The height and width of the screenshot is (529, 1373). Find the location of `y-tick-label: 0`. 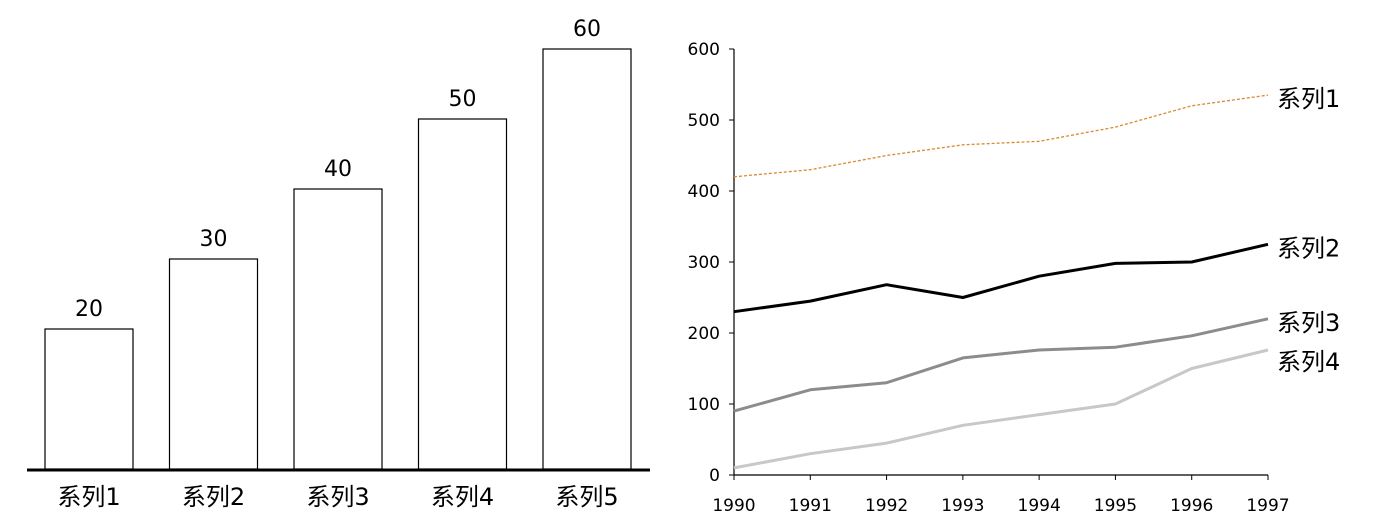

y-tick-label: 0 is located at coordinates (714, 476).